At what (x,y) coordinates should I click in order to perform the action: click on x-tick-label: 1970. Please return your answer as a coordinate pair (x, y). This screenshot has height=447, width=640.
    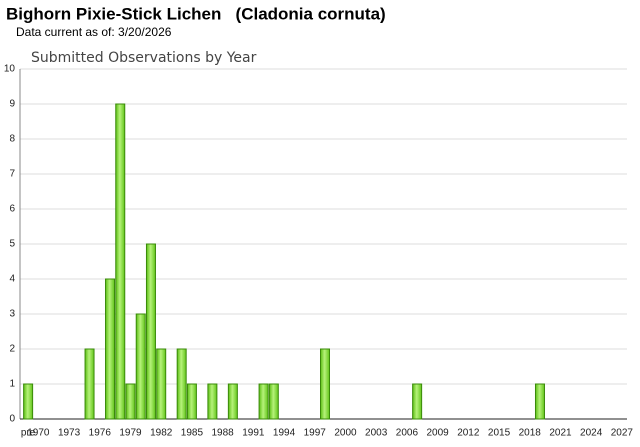
    Looking at the image, I should click on (38, 433).